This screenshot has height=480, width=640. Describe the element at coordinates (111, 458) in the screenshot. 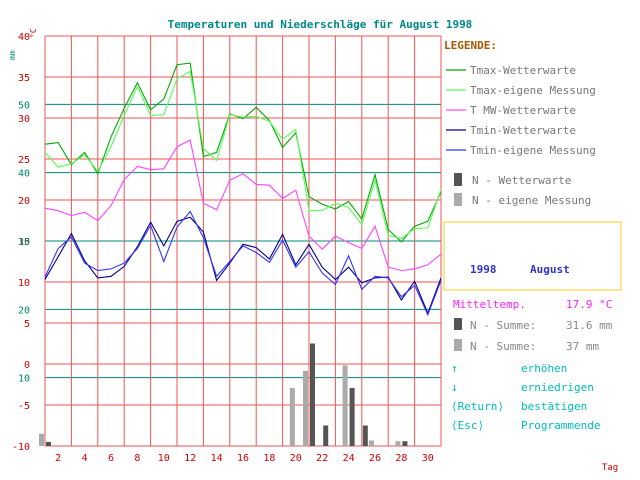

I see `x-tick-label: 6` at that location.